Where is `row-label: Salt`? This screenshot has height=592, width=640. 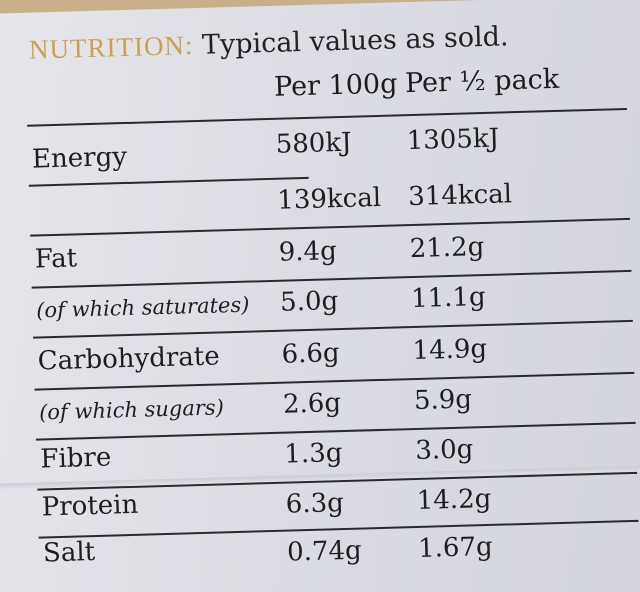
row-label: Salt is located at coordinates (69, 553).